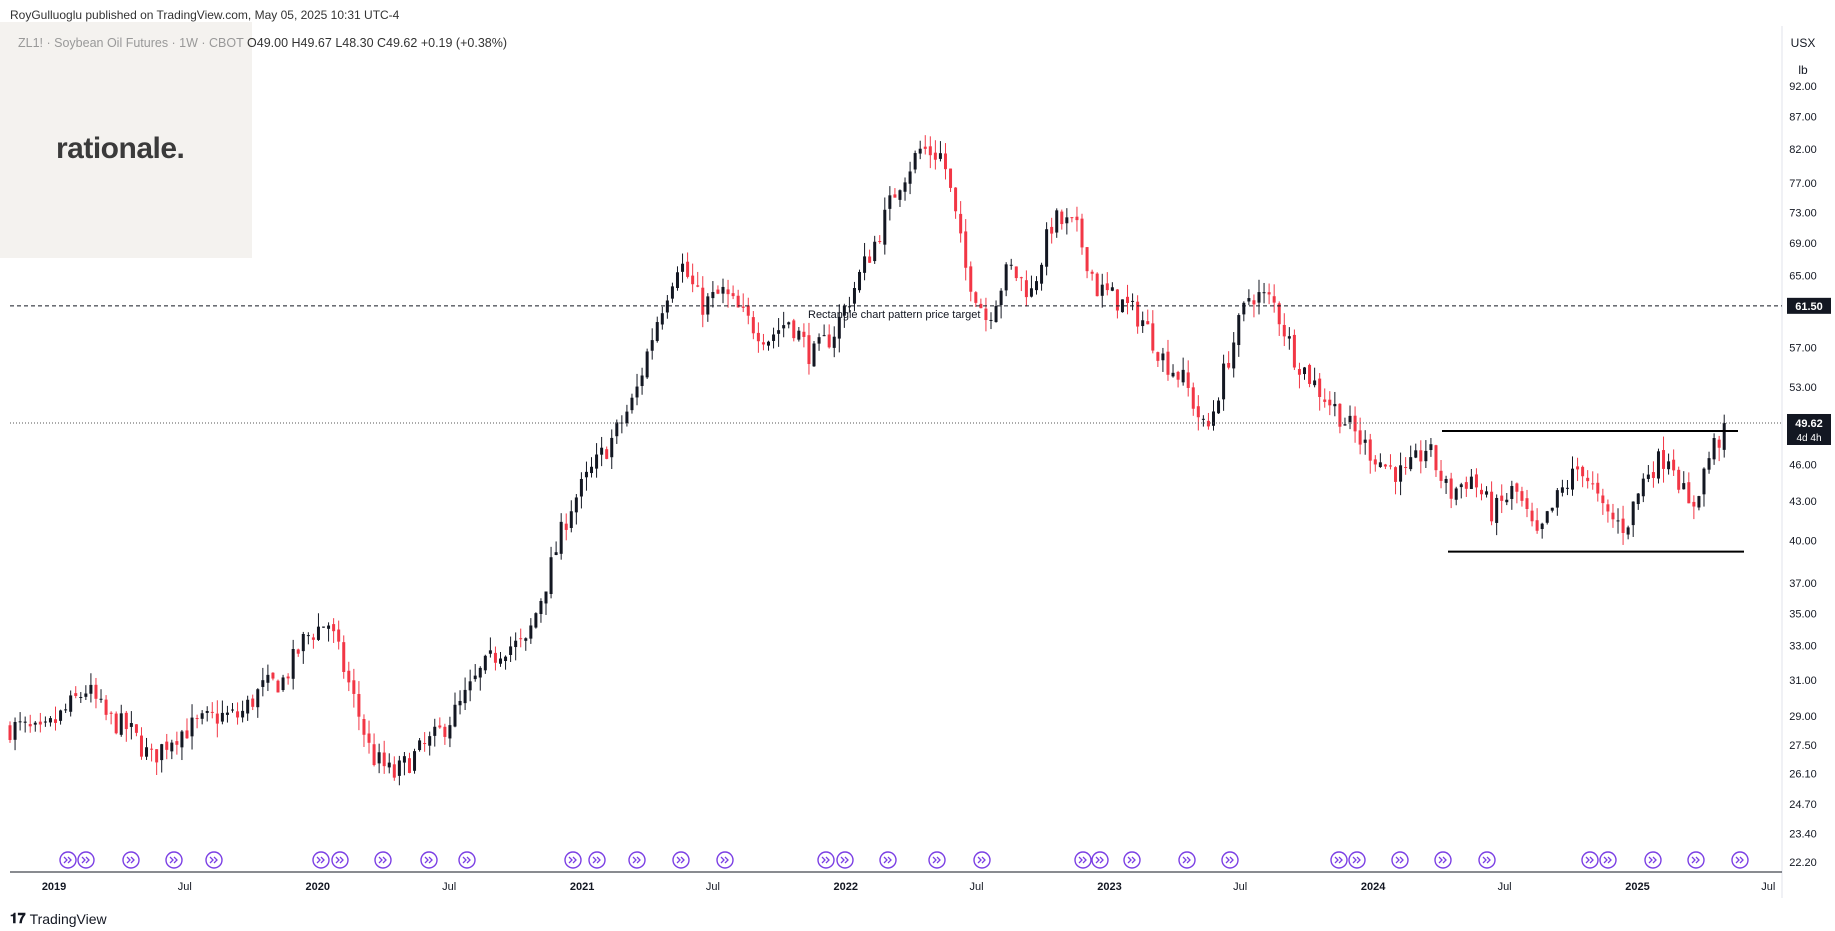 The width and height of the screenshot is (1835, 931). Describe the element at coordinates (397, 43) in the screenshot. I see `close-value: C49.62` at that location.